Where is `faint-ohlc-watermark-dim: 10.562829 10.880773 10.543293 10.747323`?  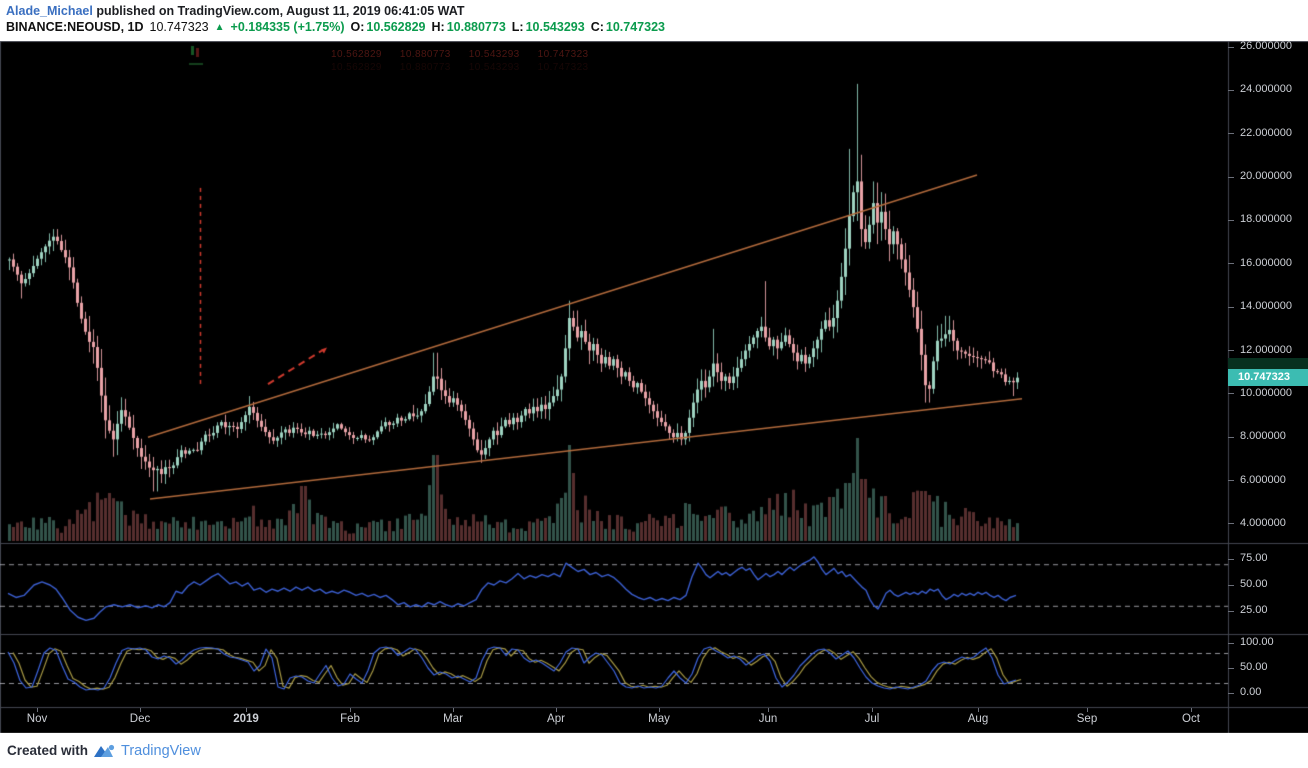 faint-ohlc-watermark-dim: 10.562829 10.880773 10.543293 10.747323 is located at coordinates (460, 67).